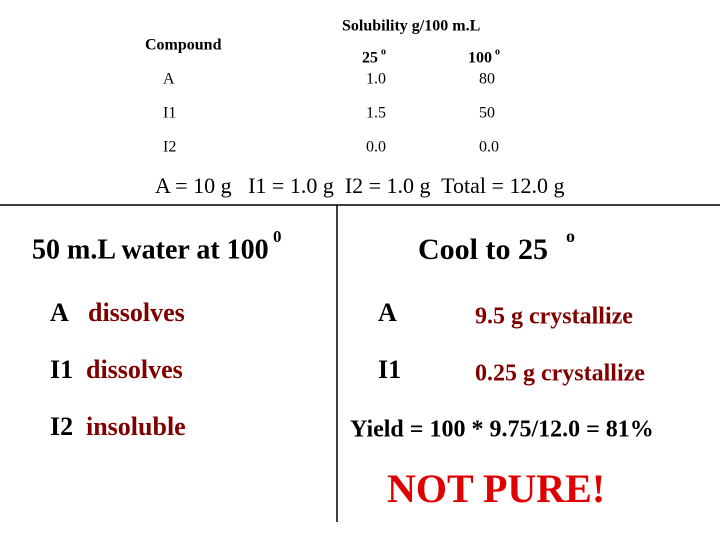 The height and width of the screenshot is (540, 720). Describe the element at coordinates (480, 58) in the screenshot. I see `temp-header: 100` at that location.